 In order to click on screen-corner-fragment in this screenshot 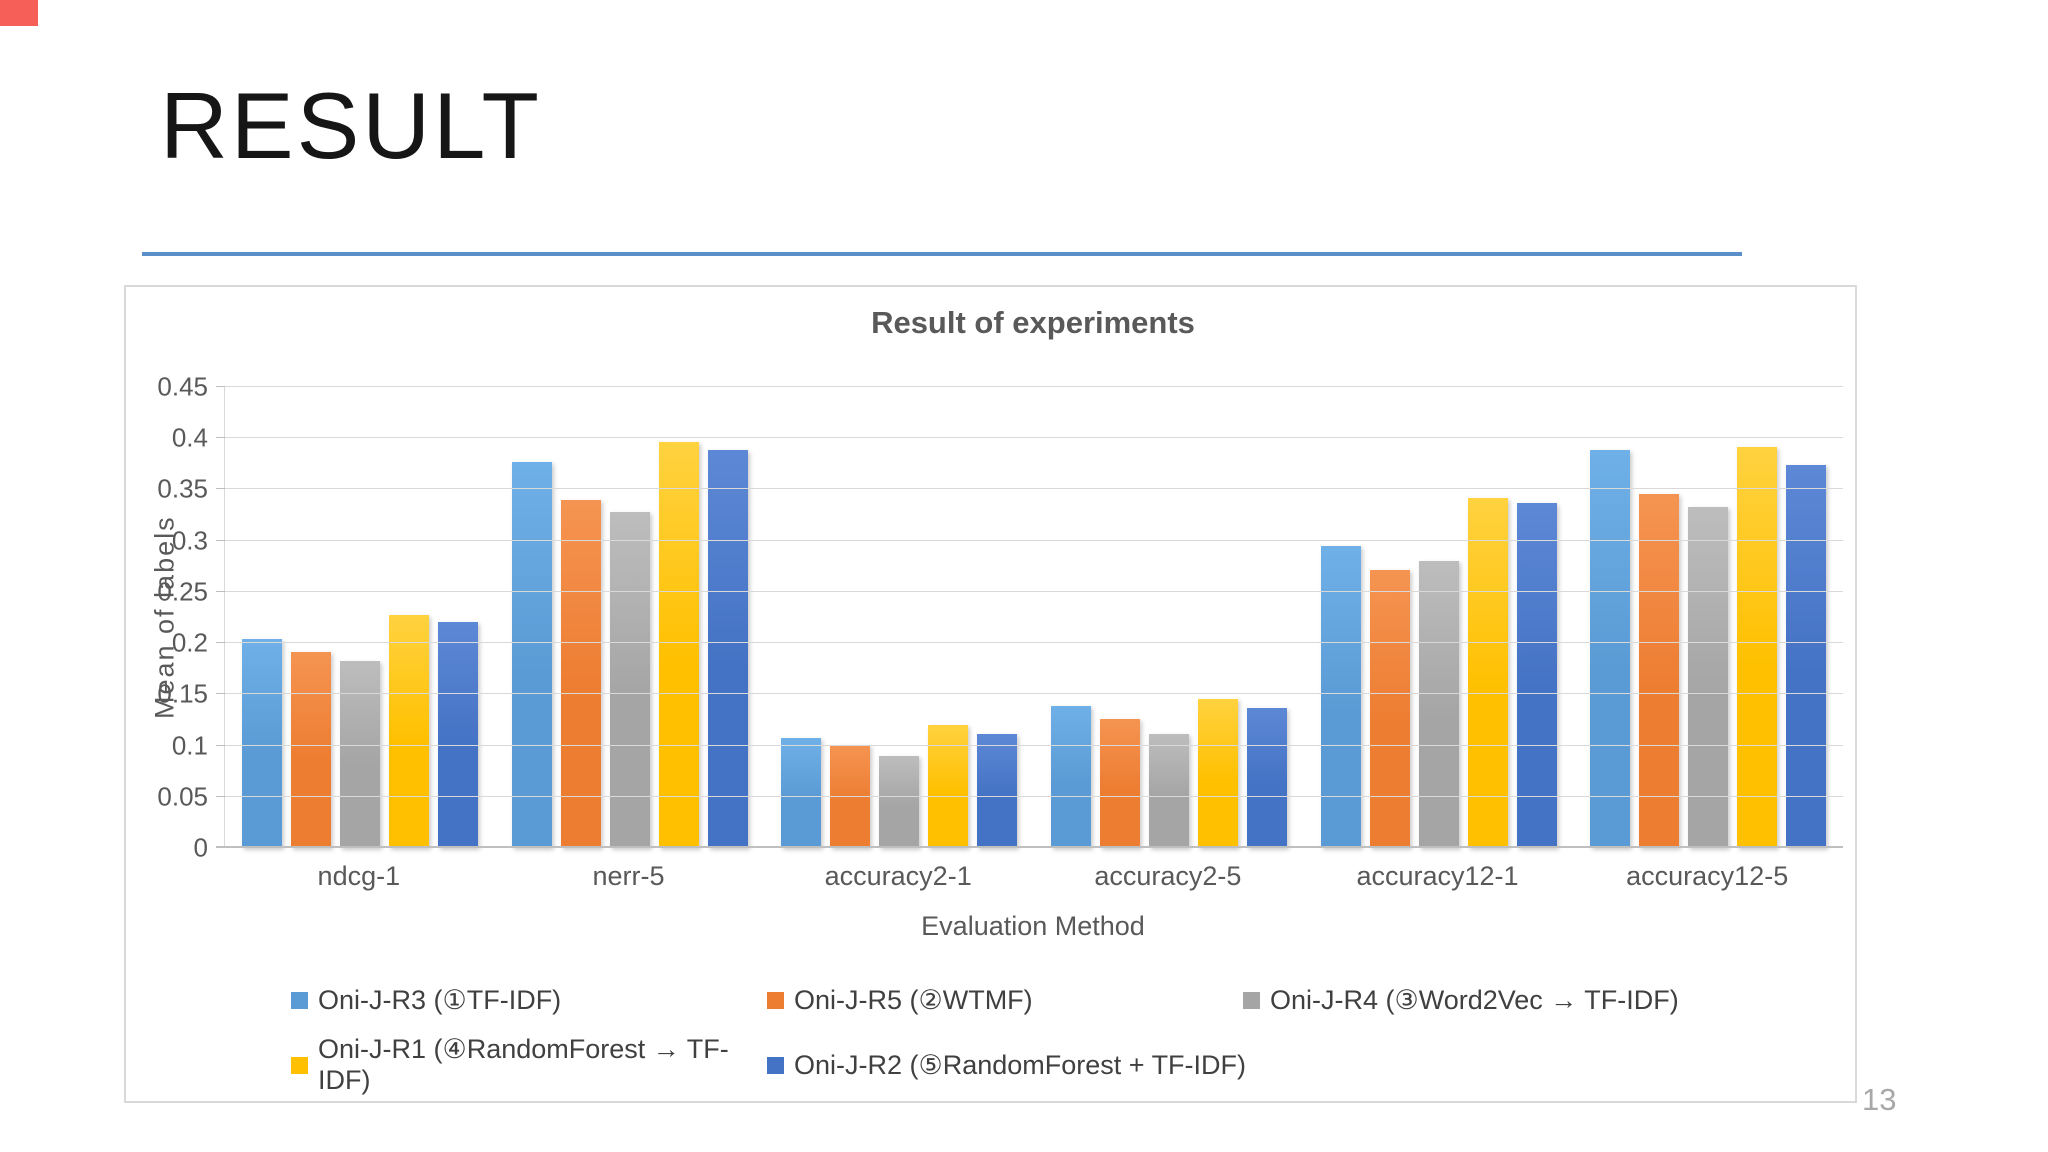, I will do `click(19, 13)`.